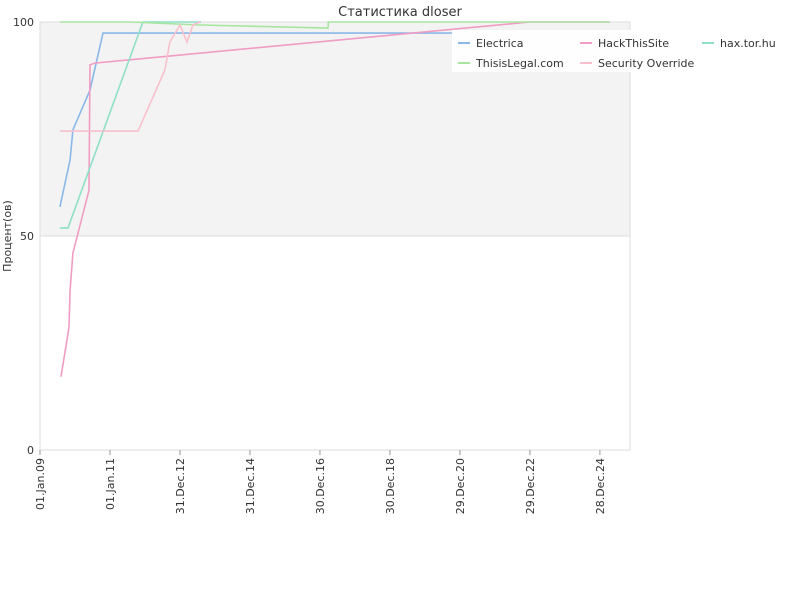  I want to click on chart-title: Статистика dloser, so click(400, 12).